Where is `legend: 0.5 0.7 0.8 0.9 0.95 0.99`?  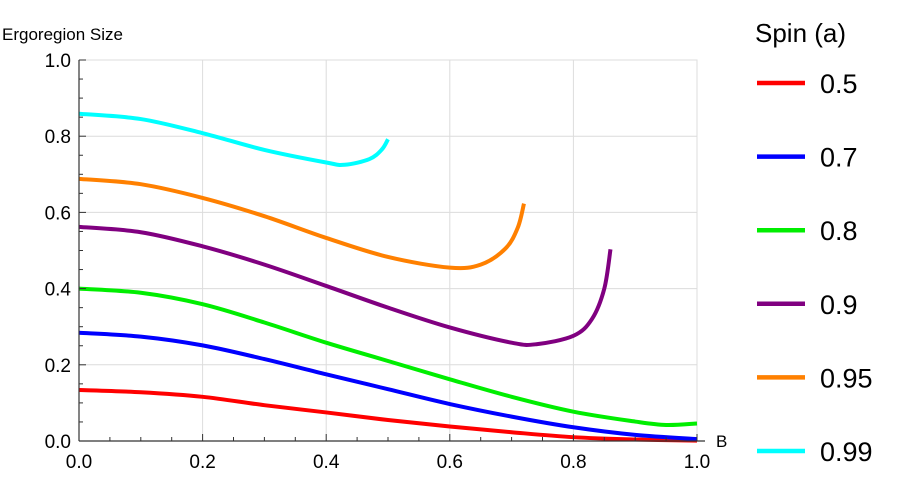
legend: 0.5 0.7 0.8 0.9 0.95 0.99 is located at coordinates (815, 268).